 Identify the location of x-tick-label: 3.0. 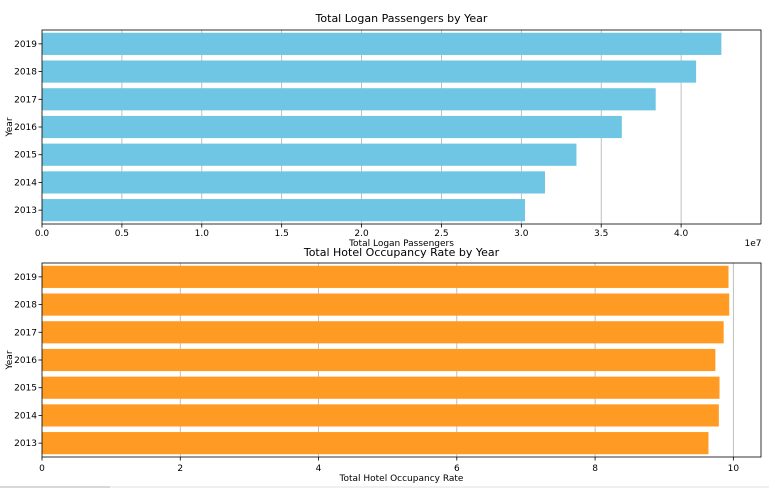
(521, 234).